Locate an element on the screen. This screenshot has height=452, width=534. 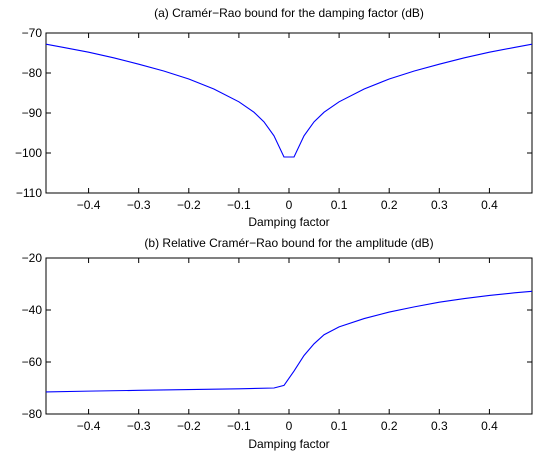
chart-b-x-tick-label: 0.4 is located at coordinates (489, 426).